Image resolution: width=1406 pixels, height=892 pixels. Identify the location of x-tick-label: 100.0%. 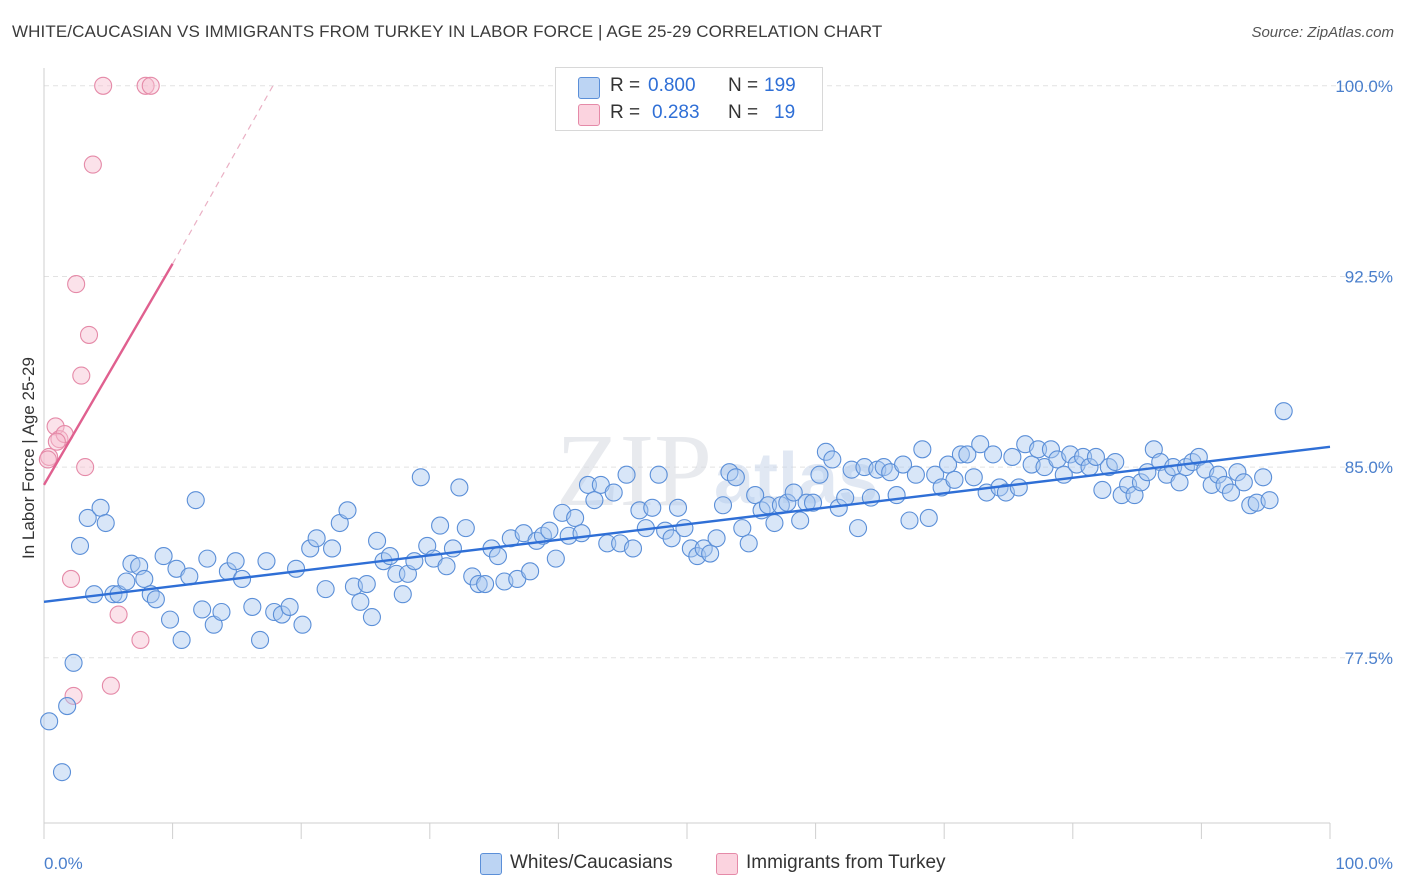
(1364, 863).